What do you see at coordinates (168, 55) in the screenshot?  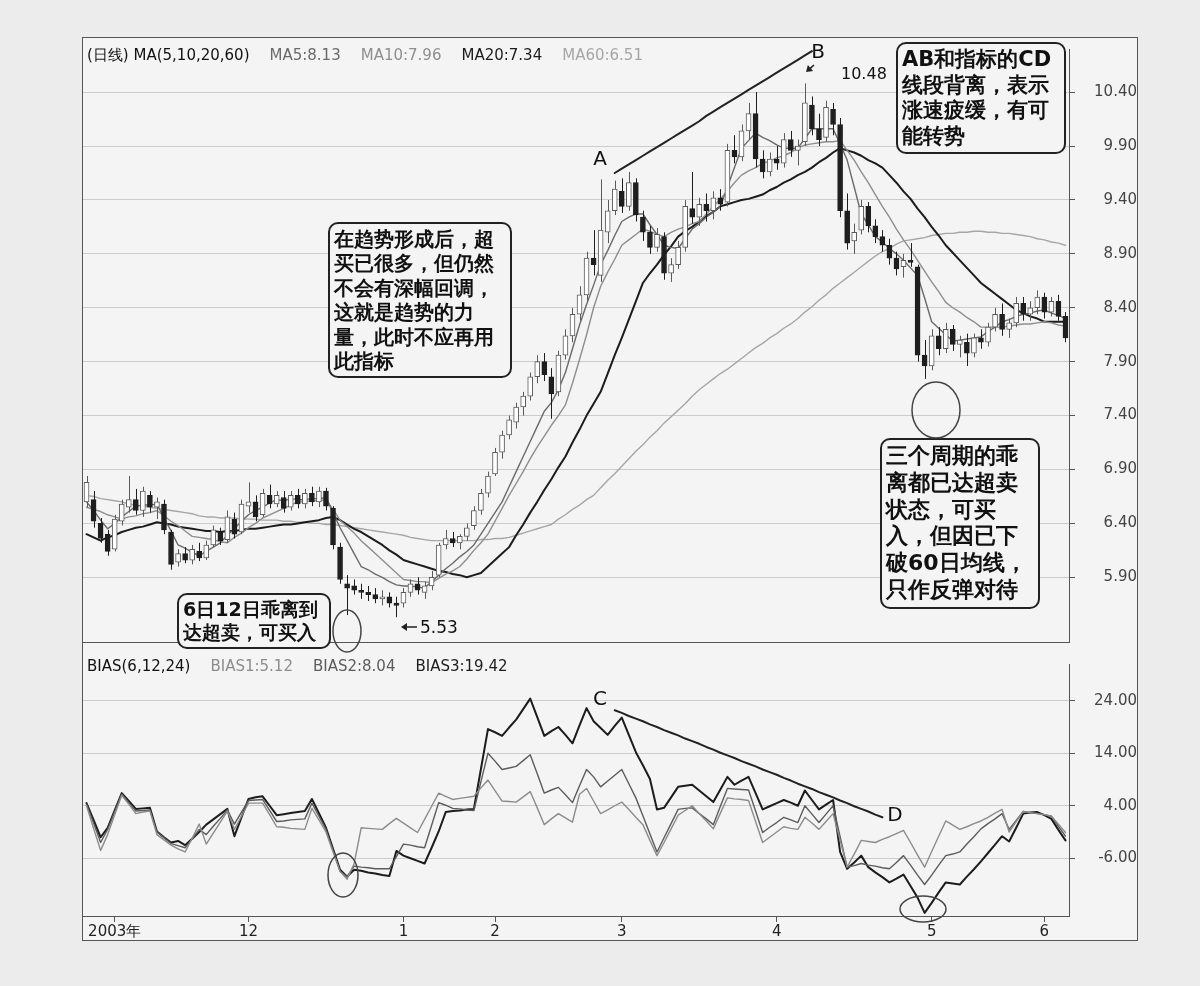 I see `chart-title: (日线) MA(5,10,20,60)` at bounding box center [168, 55].